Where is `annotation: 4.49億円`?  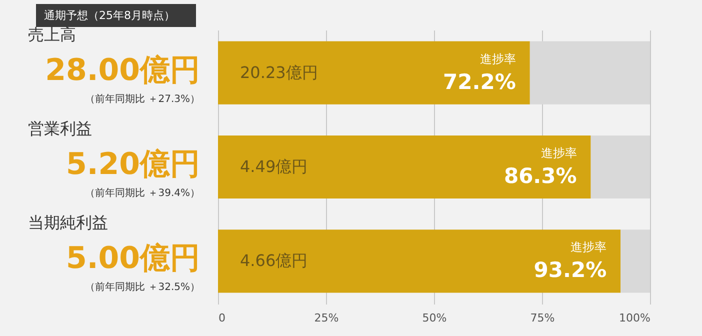 annotation: 4.49億円 is located at coordinates (274, 166).